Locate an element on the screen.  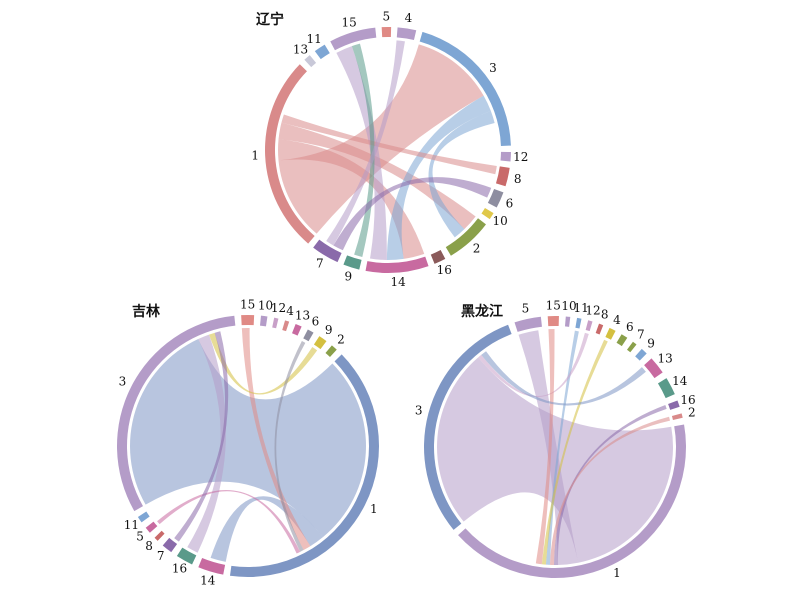
chart-title: 黑龙江 is located at coordinates (482, 311).